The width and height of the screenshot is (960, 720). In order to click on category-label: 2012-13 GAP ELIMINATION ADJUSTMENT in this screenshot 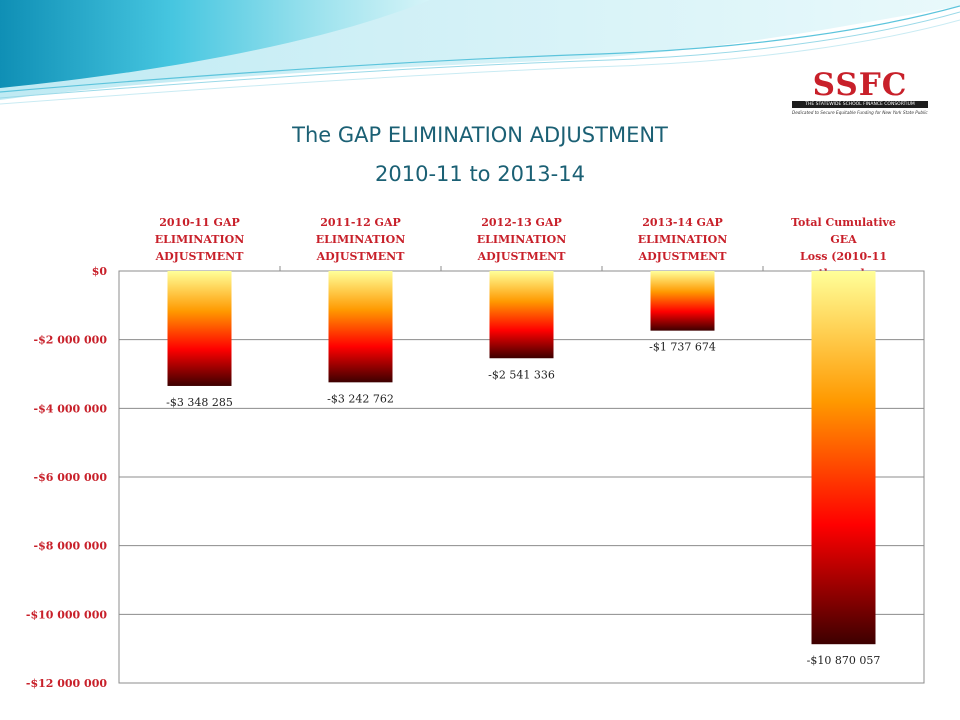, I will do `click(522, 239)`.